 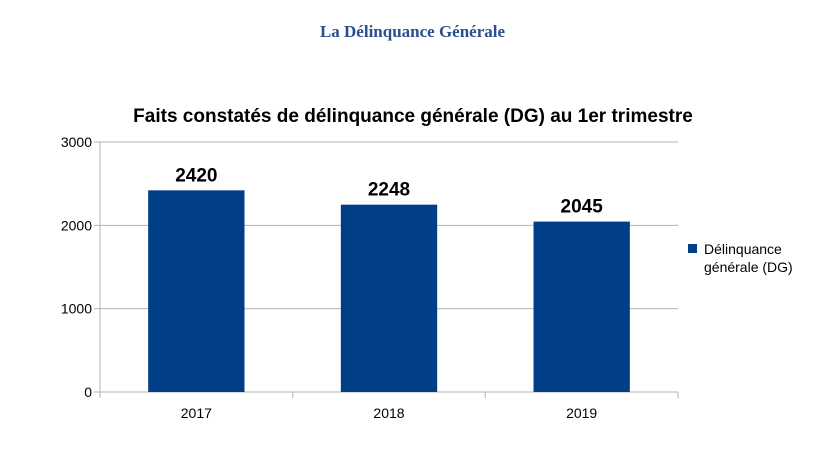 What do you see at coordinates (196, 413) in the screenshot?
I see `x-tick-label: 2017` at bounding box center [196, 413].